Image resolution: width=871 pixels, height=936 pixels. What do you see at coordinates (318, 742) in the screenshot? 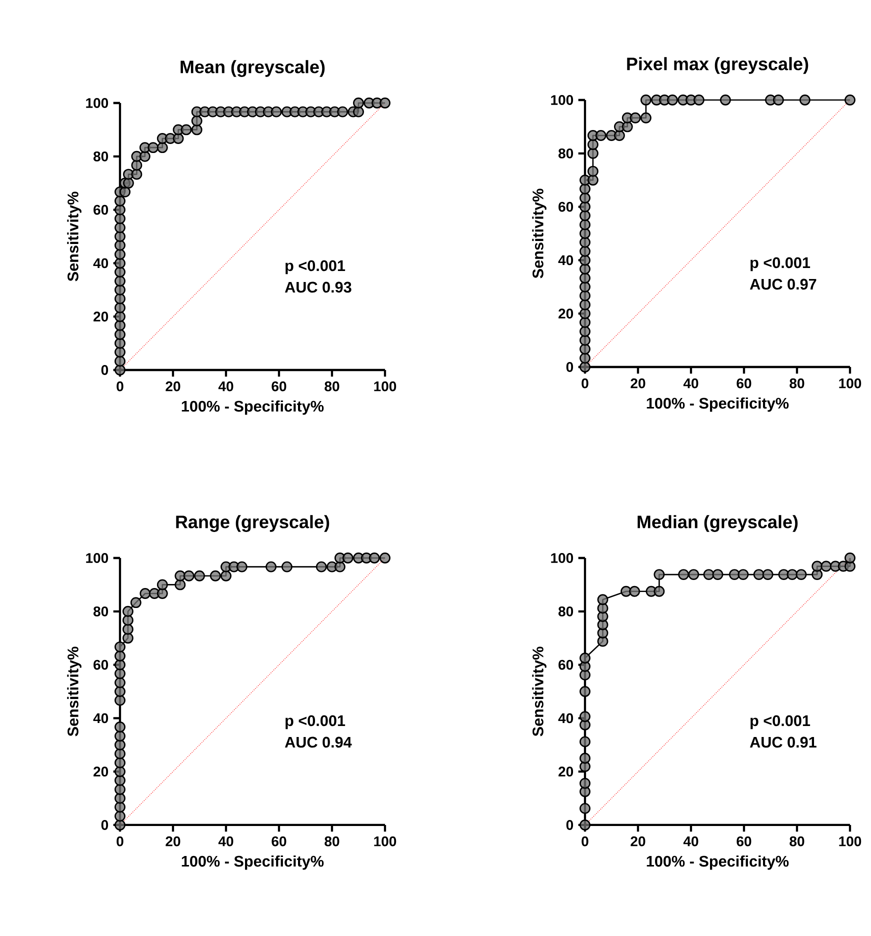
I see `annotation: AUC 0.94` at bounding box center [318, 742].